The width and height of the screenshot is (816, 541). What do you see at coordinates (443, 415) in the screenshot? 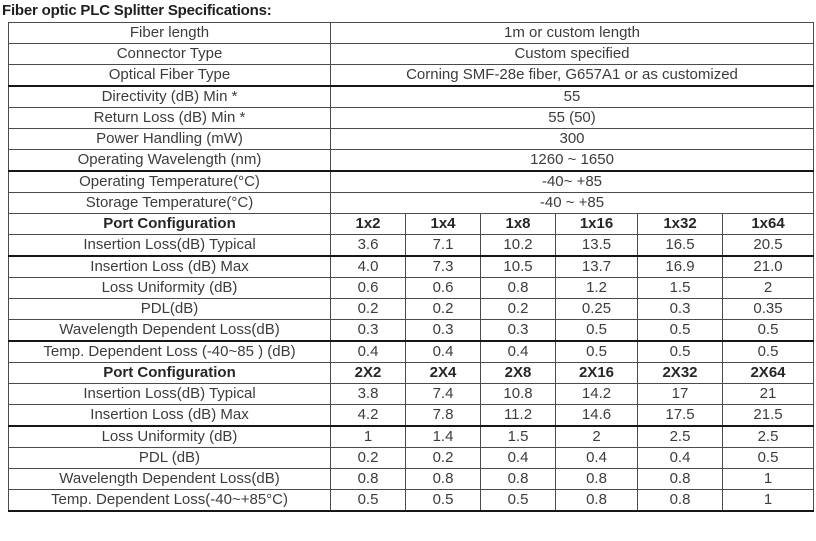
I see `cell-value: 7.8` at bounding box center [443, 415].